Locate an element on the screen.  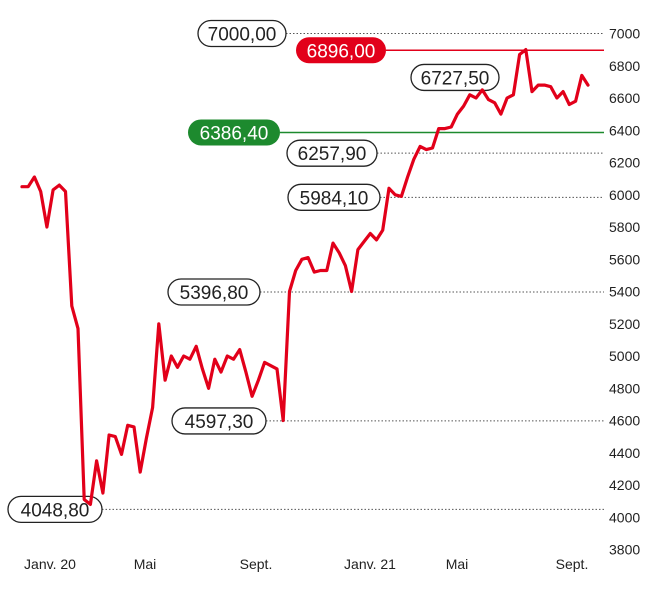
y-tick-label-3800: 3800 is located at coordinates (624, 550).